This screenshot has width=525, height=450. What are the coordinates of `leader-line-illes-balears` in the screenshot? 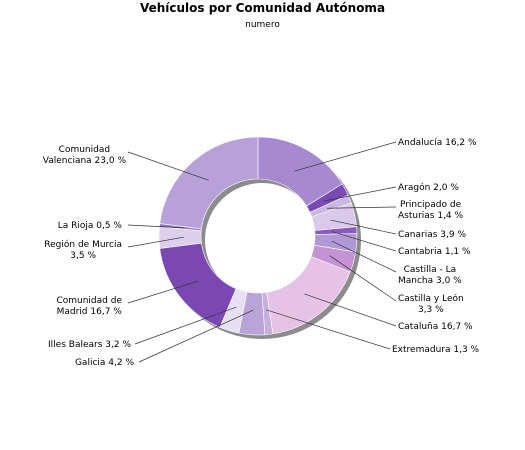 It's located at (185, 325).